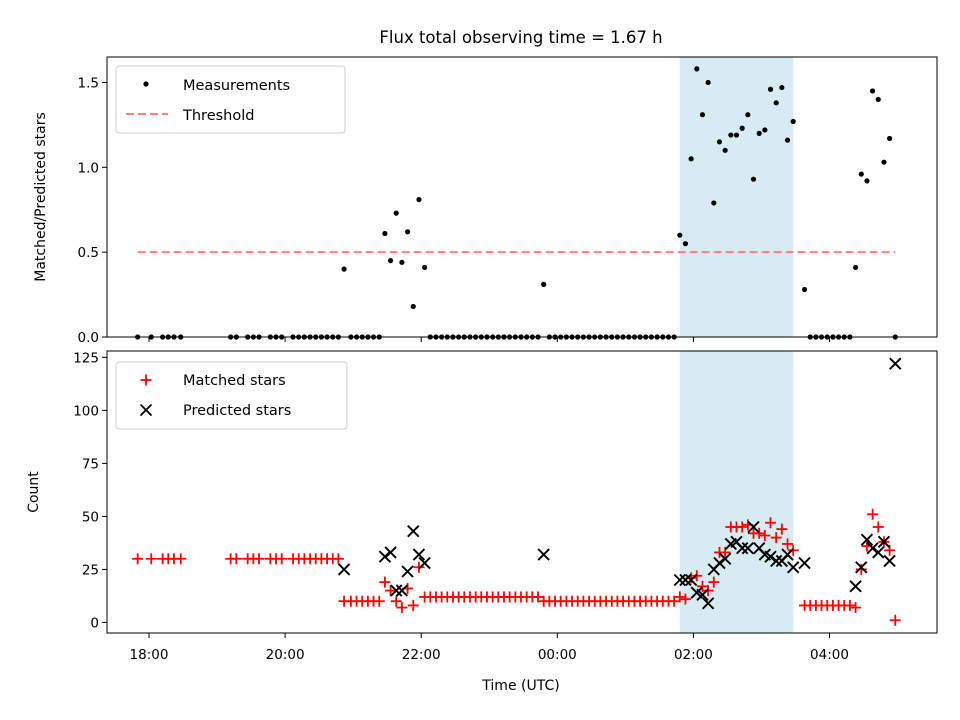 The width and height of the screenshot is (960, 720). I want to click on legend-measurements-marker, so click(146, 84).